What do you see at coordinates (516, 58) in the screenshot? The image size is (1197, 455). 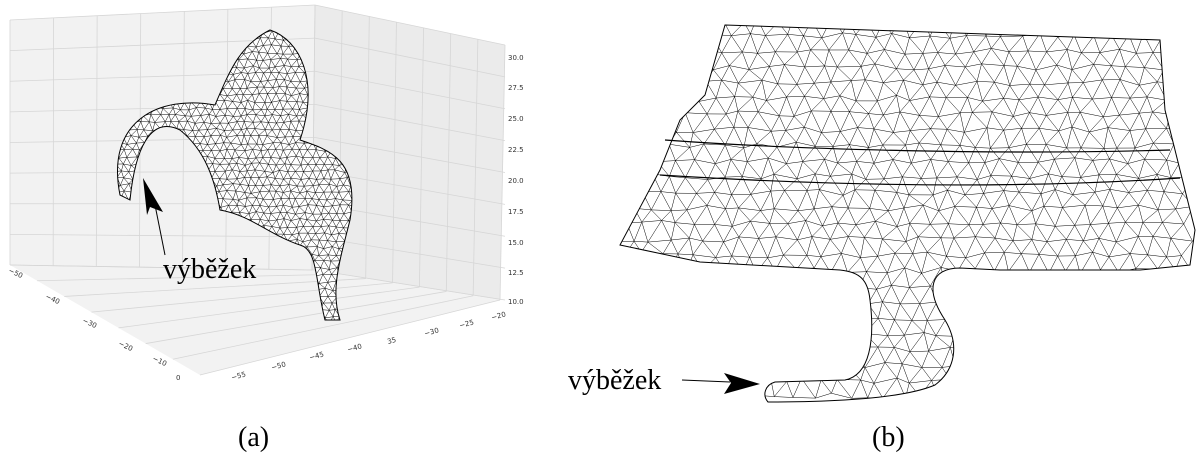 I see `z-tick-label: 30.0` at bounding box center [516, 58].